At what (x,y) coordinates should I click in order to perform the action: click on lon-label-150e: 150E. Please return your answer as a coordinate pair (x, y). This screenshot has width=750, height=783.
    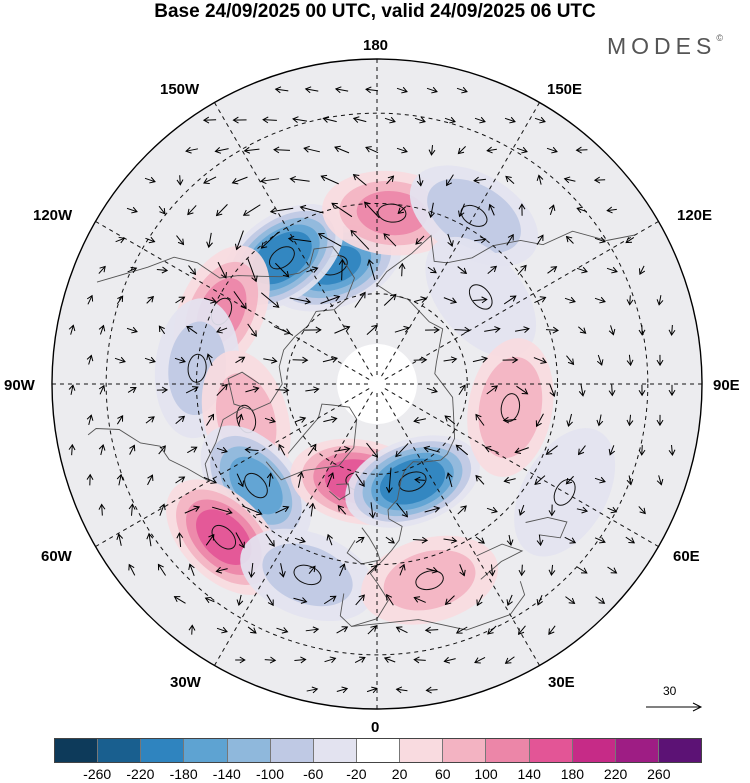
    Looking at the image, I should click on (565, 89).